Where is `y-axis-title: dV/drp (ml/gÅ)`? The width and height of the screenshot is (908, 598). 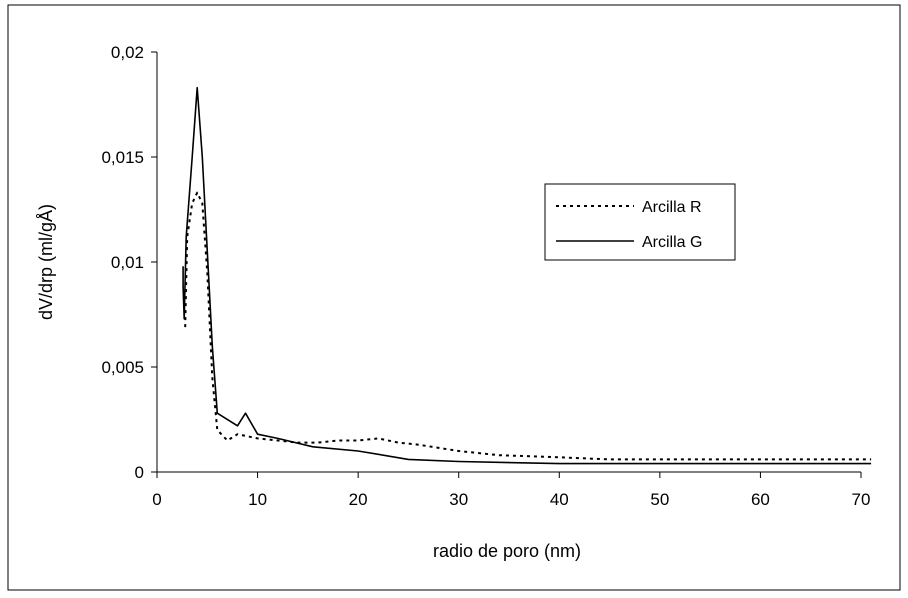
y-axis-title: dV/drp (ml/gÅ) is located at coordinates (46, 262).